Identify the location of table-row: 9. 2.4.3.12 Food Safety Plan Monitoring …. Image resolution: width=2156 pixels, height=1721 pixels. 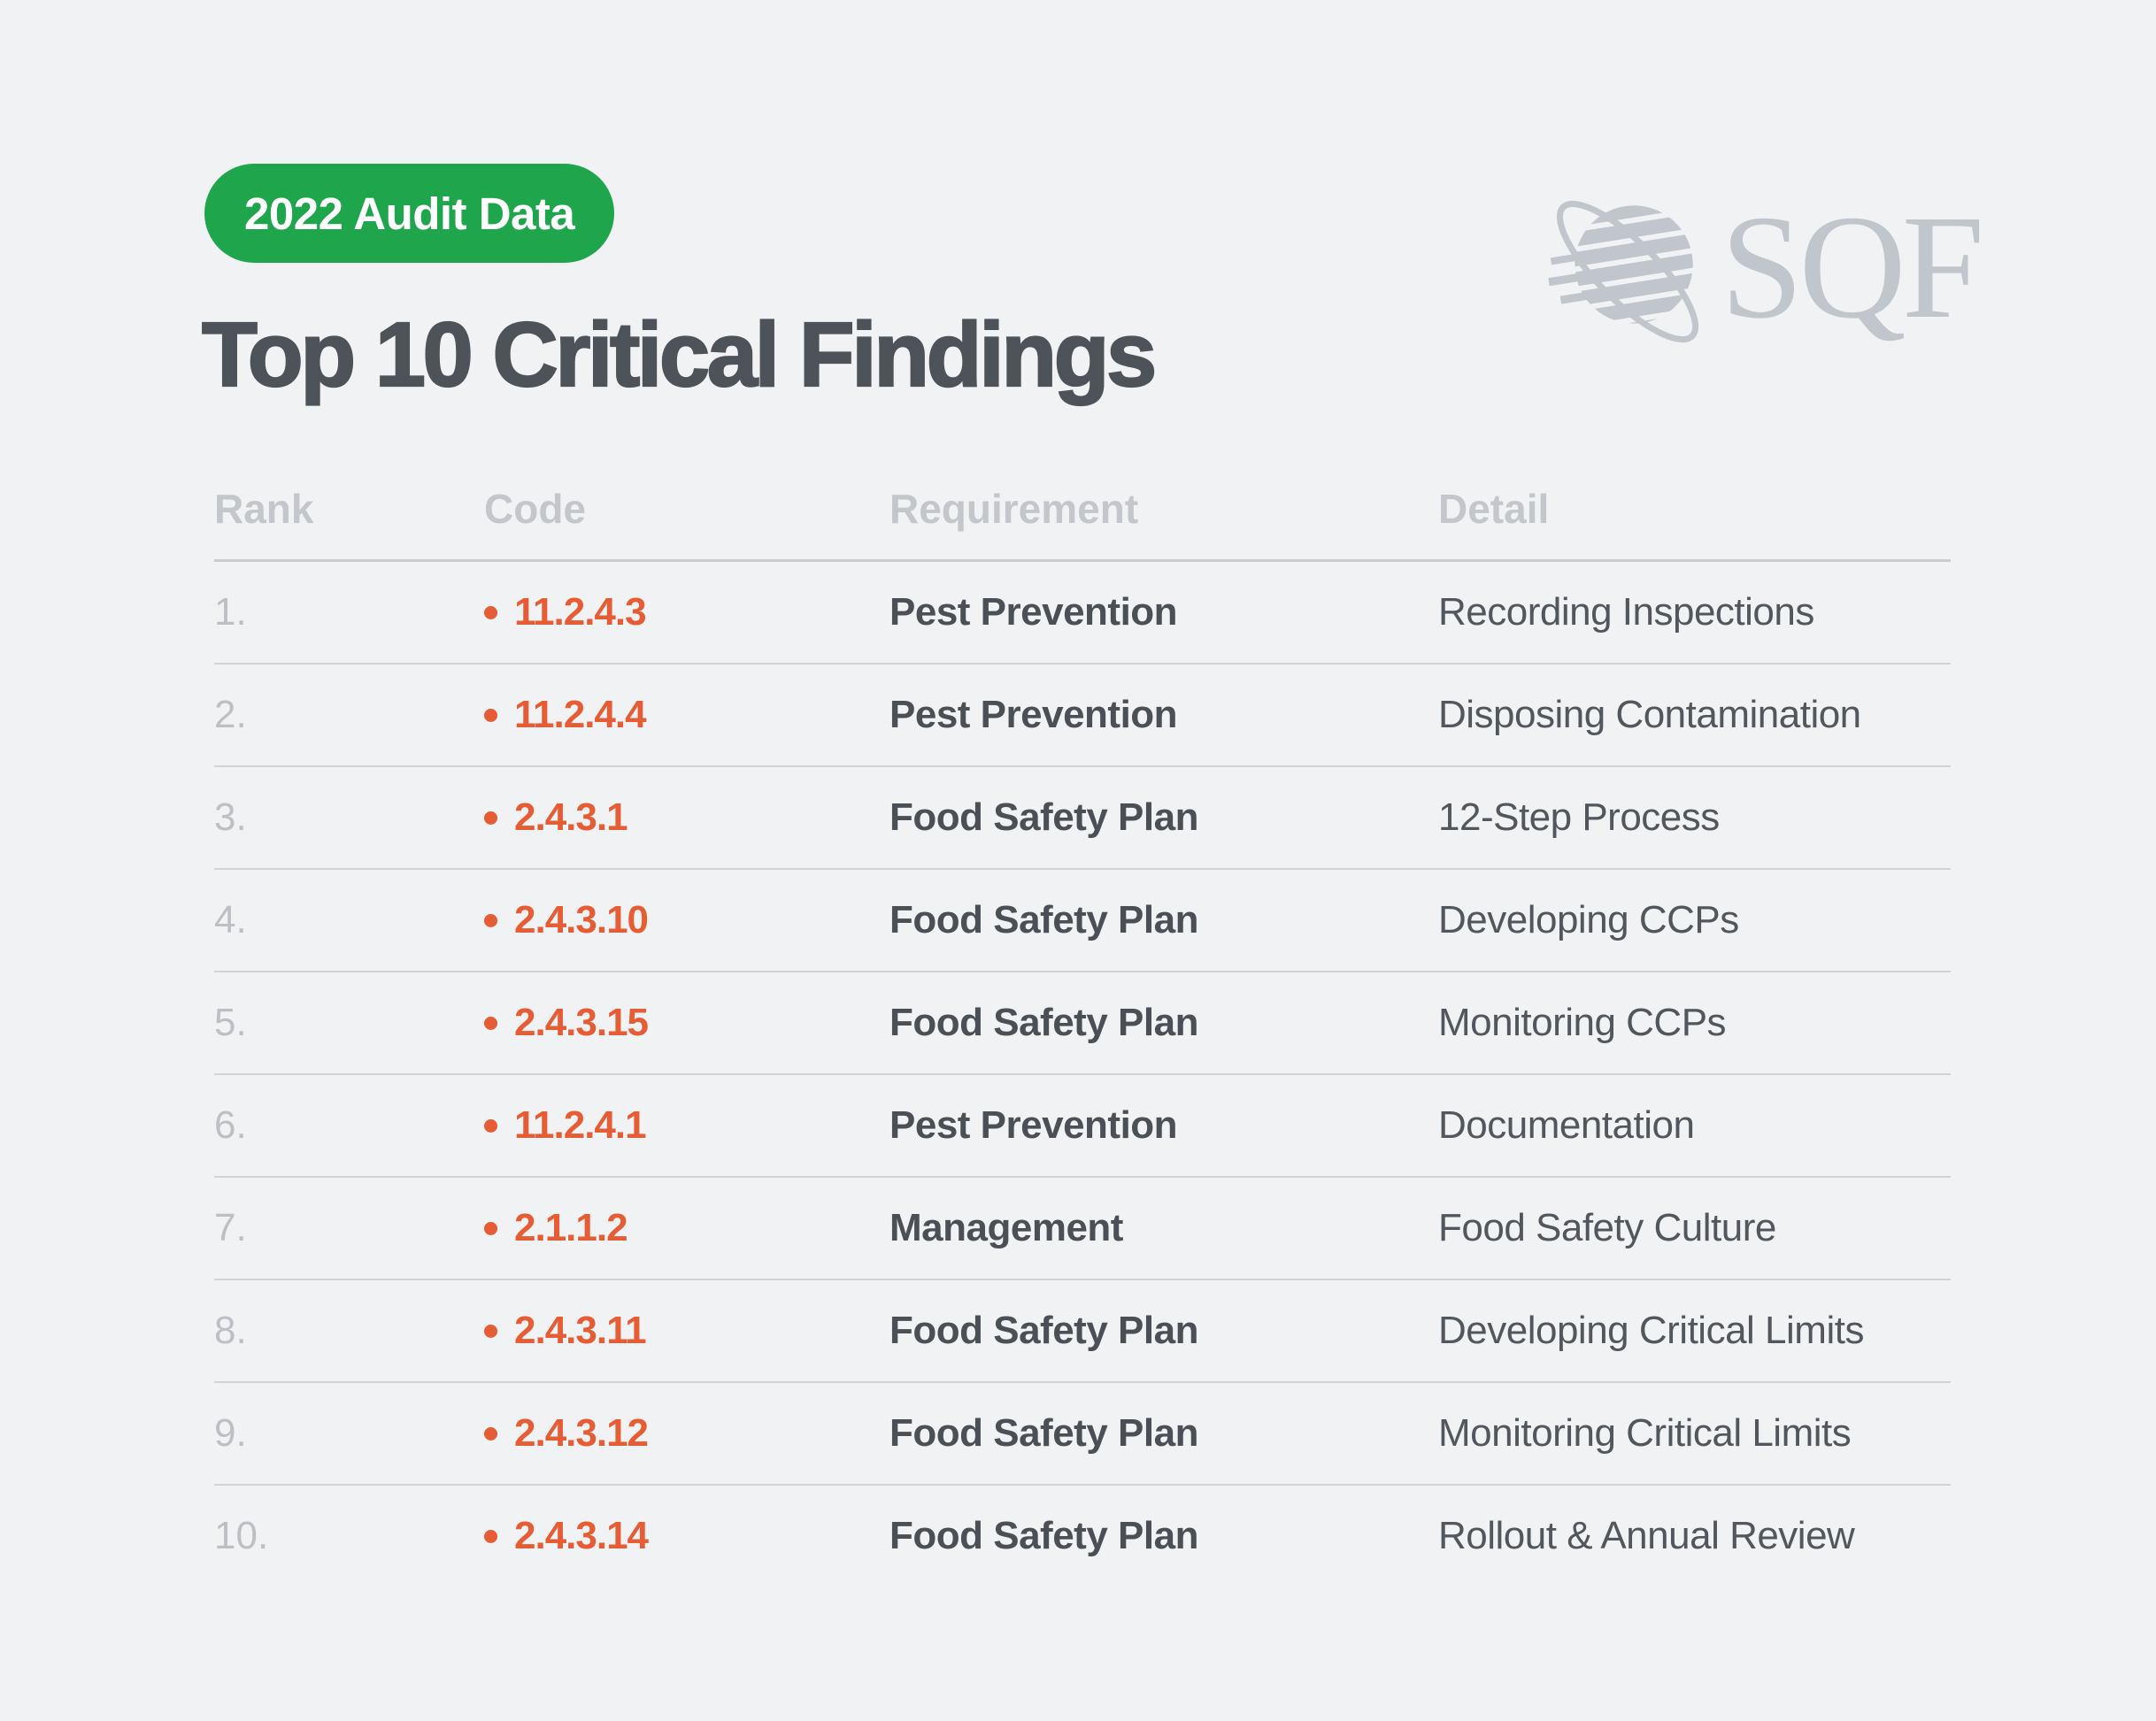
(1082, 1434).